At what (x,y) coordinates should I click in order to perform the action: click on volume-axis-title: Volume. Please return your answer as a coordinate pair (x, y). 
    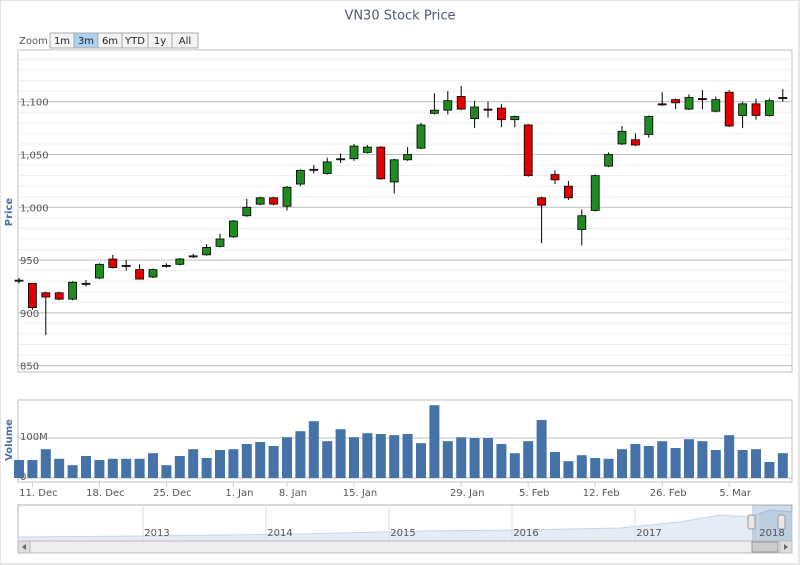
    Looking at the image, I should click on (9, 440).